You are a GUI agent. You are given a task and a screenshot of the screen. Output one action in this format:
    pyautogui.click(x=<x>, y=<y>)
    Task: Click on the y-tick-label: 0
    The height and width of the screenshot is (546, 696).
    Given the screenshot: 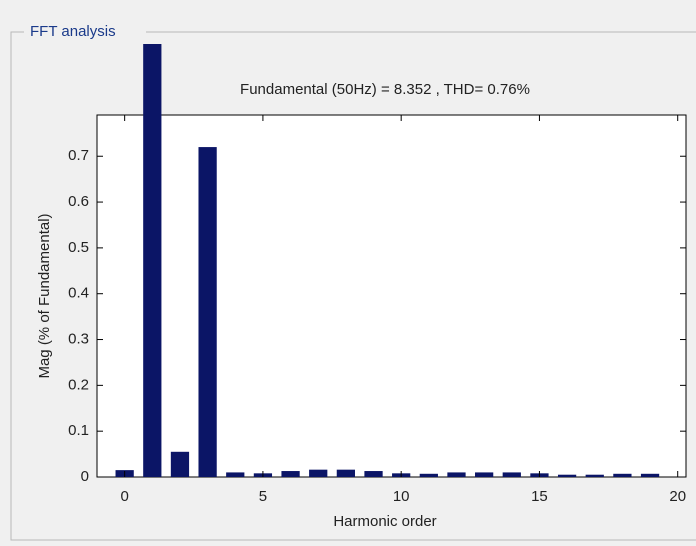 What is the action you would take?
    pyautogui.click(x=85, y=476)
    